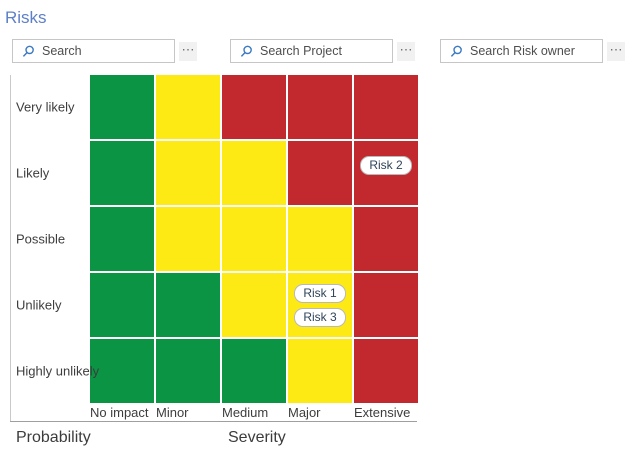  Describe the element at coordinates (320, 305) in the screenshot. I see `matrix-cell: Risk 1 Risk 3` at that location.